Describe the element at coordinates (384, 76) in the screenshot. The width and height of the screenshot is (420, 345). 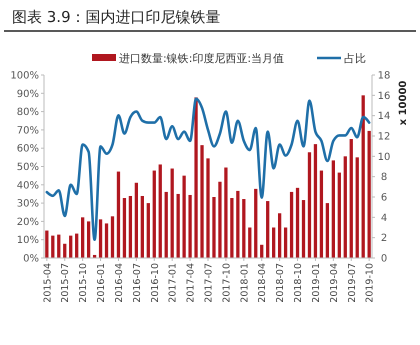
I see `y2-tick-label: 18` at that location.